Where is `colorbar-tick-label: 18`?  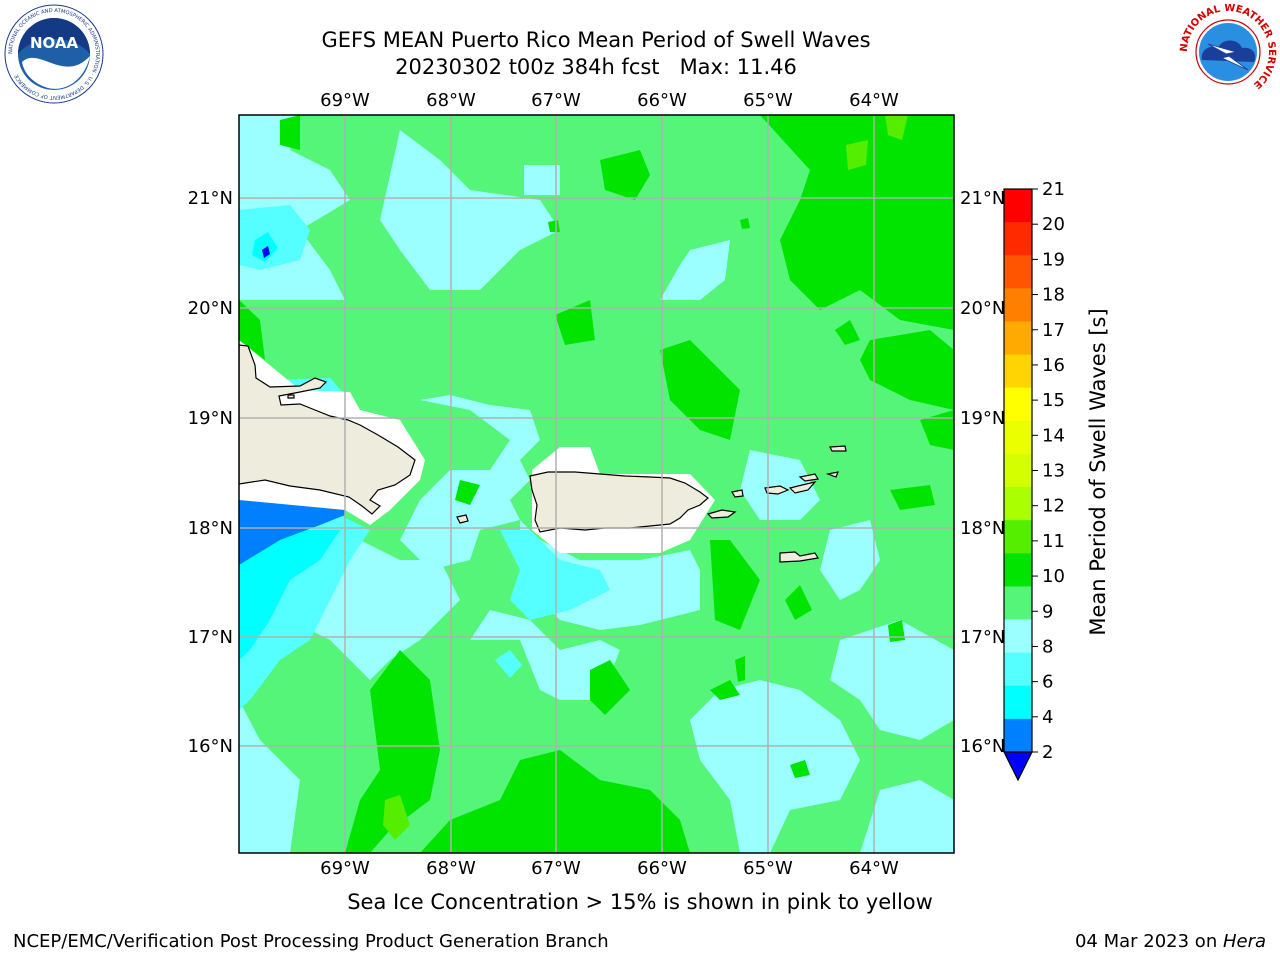
colorbar-tick-label: 18 is located at coordinates (1053, 295).